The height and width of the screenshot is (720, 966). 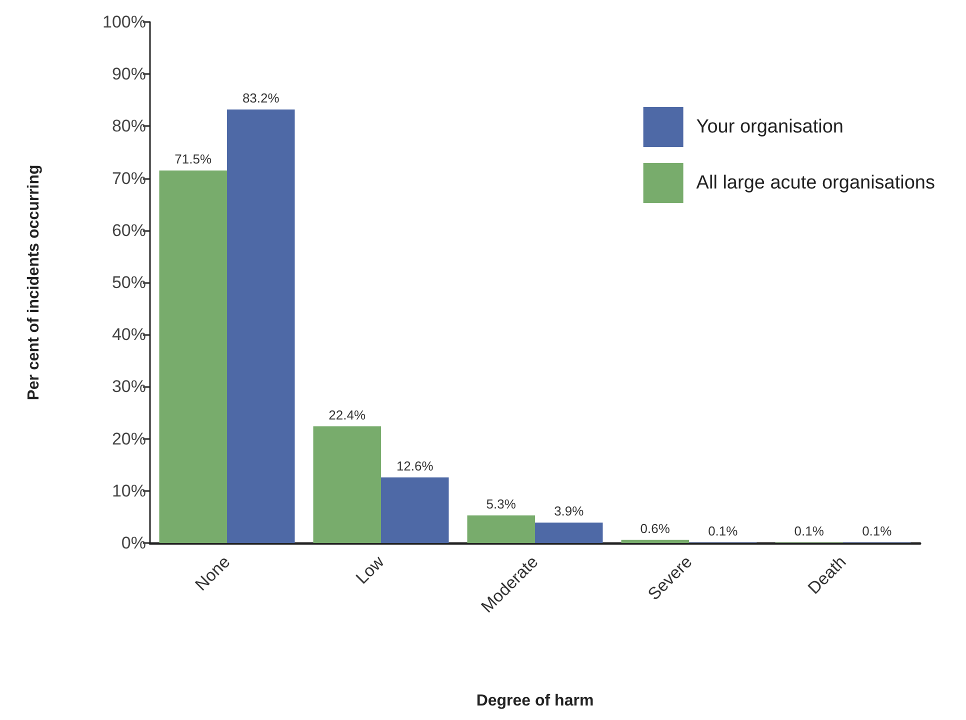 What do you see at coordinates (501, 504) in the screenshot?
I see `data-label: 5.3%` at bounding box center [501, 504].